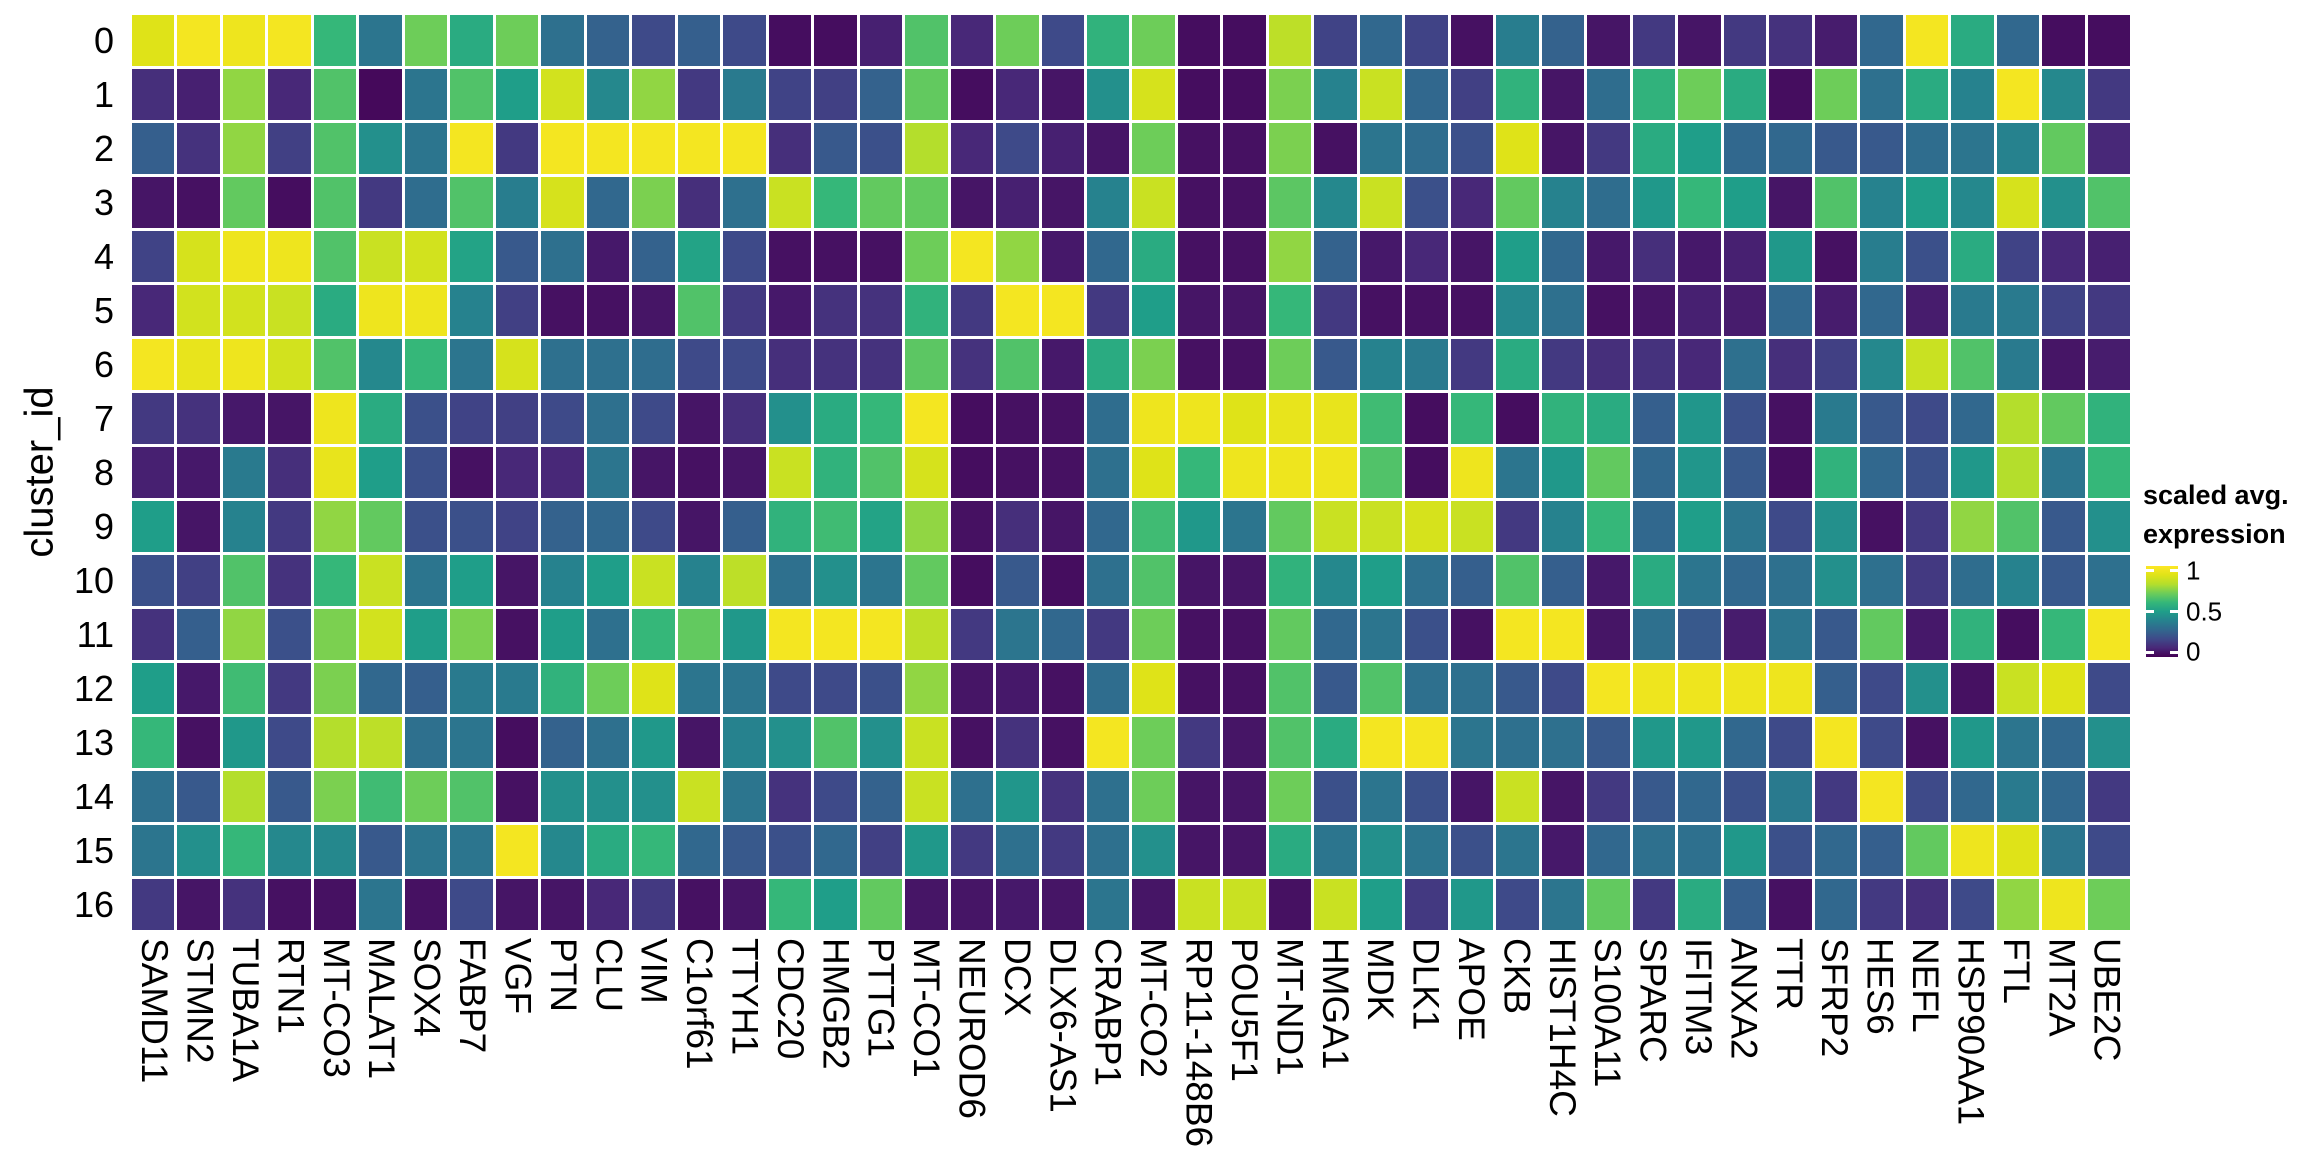 This screenshot has height=1152, width=2304. What do you see at coordinates (881, 1045) in the screenshot?
I see `x-tick-slot: PTTG1` at bounding box center [881, 1045].